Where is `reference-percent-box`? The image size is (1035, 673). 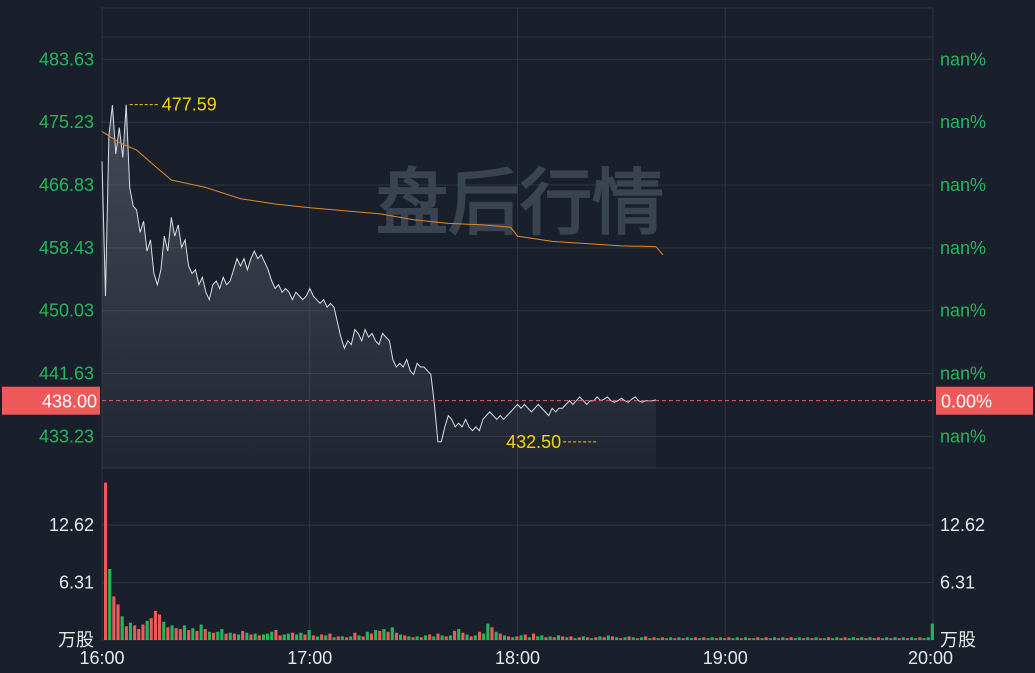 reference-percent-box is located at coordinates (984, 400).